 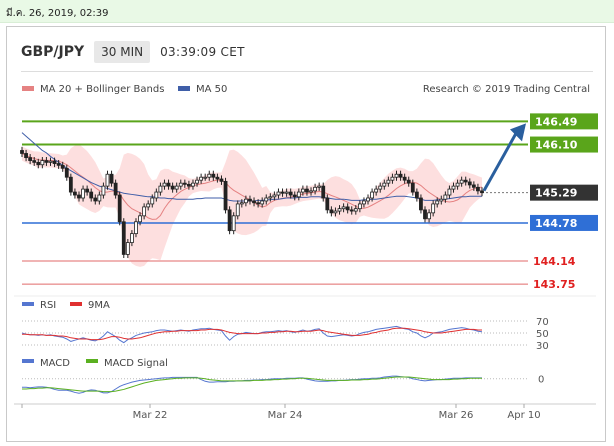 I want to click on price-tag-145.29: 145.29, so click(x=556, y=193).